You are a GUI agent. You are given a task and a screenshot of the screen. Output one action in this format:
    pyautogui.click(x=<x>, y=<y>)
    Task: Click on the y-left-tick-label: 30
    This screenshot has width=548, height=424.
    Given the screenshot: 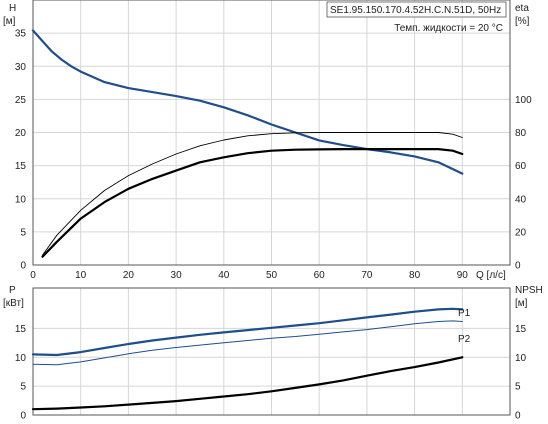 What is the action you would take?
    pyautogui.click(x=21, y=67)
    